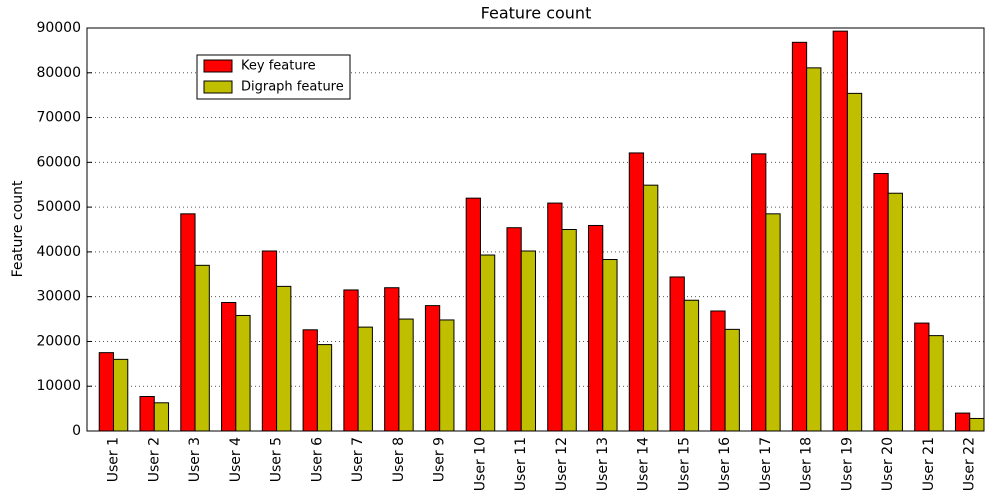 The image size is (986, 499). Describe the element at coordinates (58, 297) in the screenshot. I see `y-tick-label: 30000` at that location.